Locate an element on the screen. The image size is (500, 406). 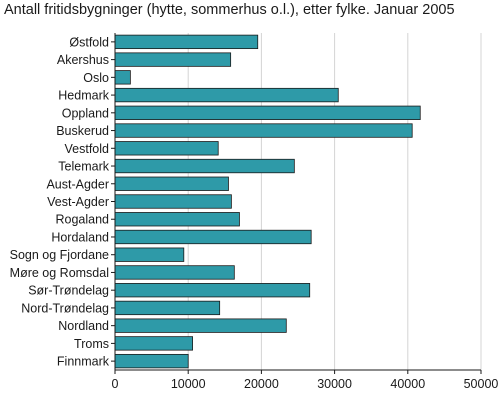
x-tick-label-50000: 50000 is located at coordinates (481, 384).